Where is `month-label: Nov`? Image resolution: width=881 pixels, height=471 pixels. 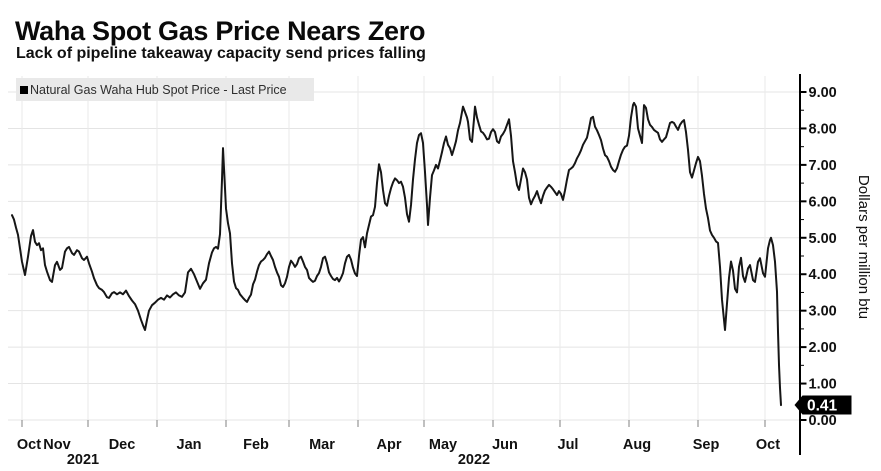
month-label: Nov is located at coordinates (56, 445).